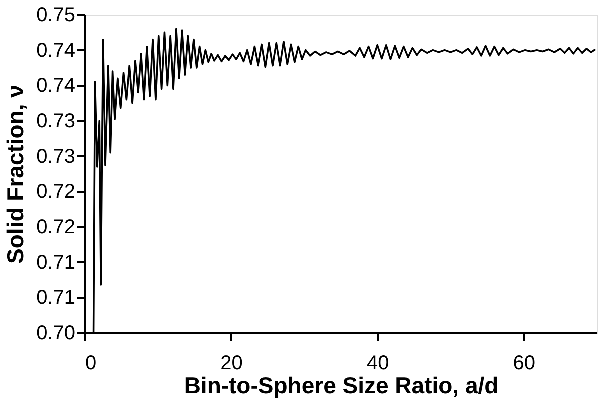 The image size is (602, 403). Describe the element at coordinates (15, 174) in the screenshot. I see `y-axis-title: Solid Fraction, ν` at that location.